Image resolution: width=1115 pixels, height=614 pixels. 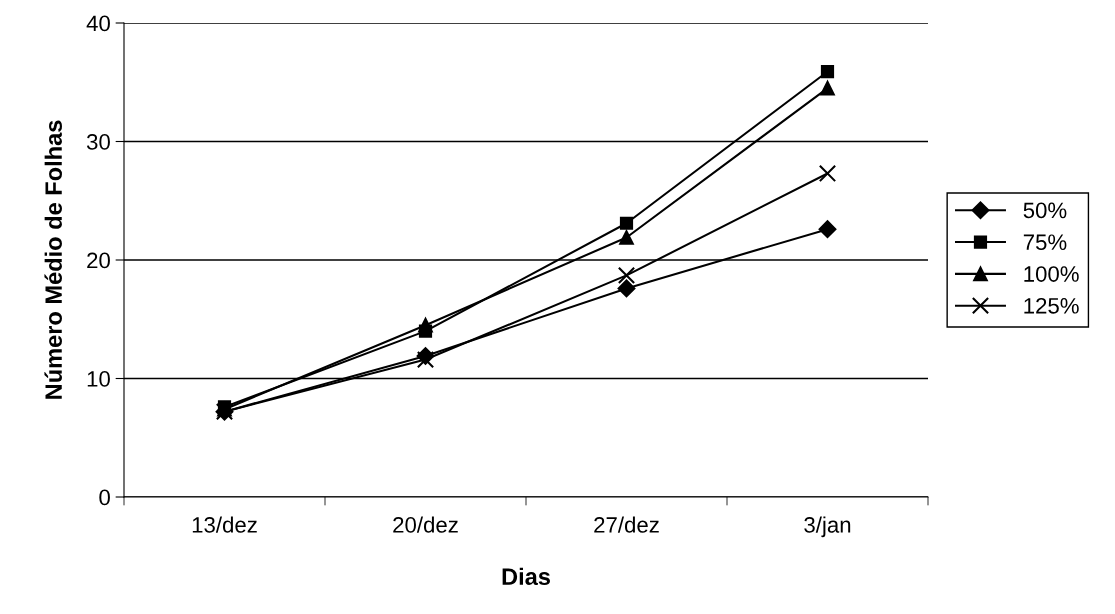 What do you see at coordinates (526, 576) in the screenshot?
I see `x-axis-title: Dias` at bounding box center [526, 576].